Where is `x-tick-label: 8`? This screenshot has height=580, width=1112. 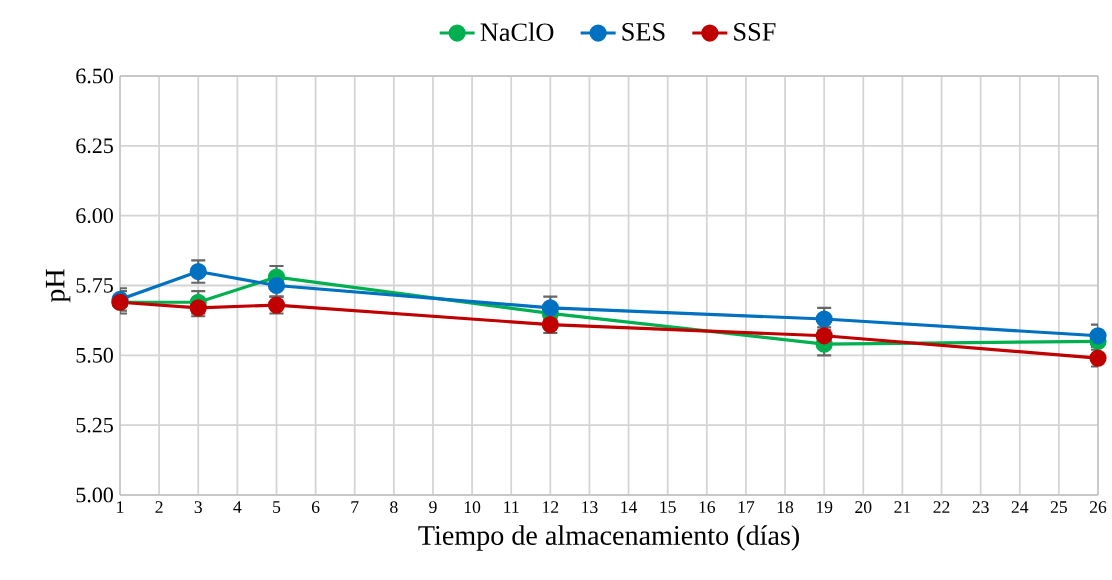 x-tick-label: 8 is located at coordinates (394, 507).